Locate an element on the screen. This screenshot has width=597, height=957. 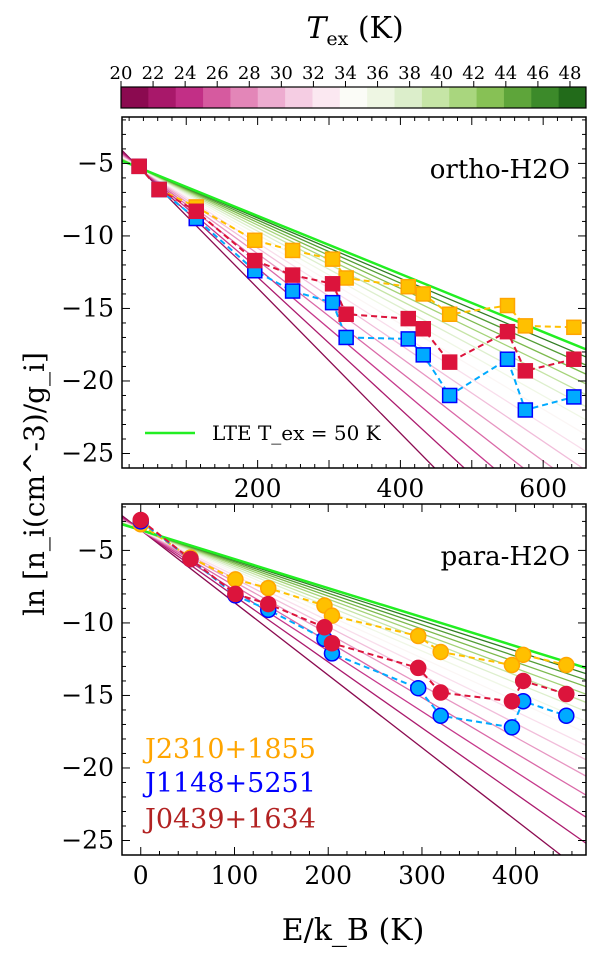
y-tick-label: −20 is located at coordinates (87, 380).